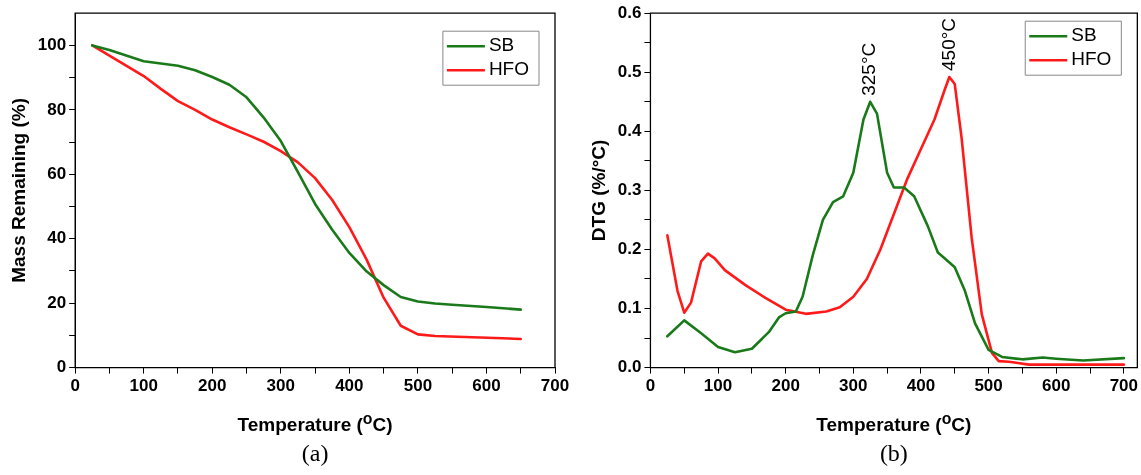  What do you see at coordinates (315, 453) in the screenshot?
I see `text: (a)` at bounding box center [315, 453].